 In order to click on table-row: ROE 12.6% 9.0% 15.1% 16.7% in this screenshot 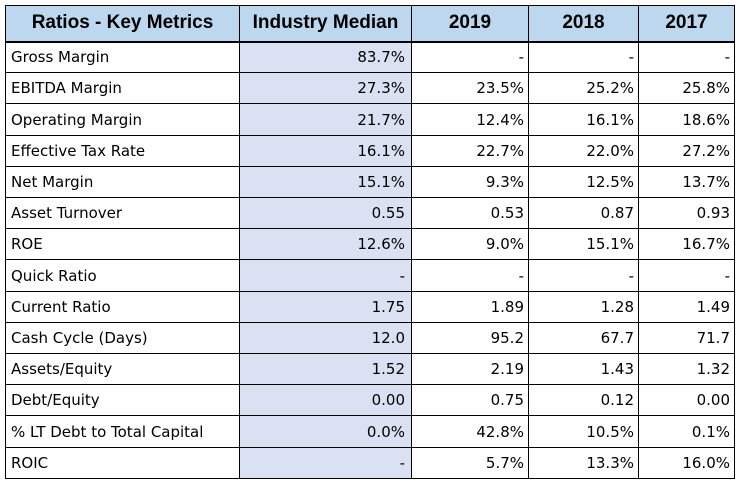, I will do `click(370, 244)`.